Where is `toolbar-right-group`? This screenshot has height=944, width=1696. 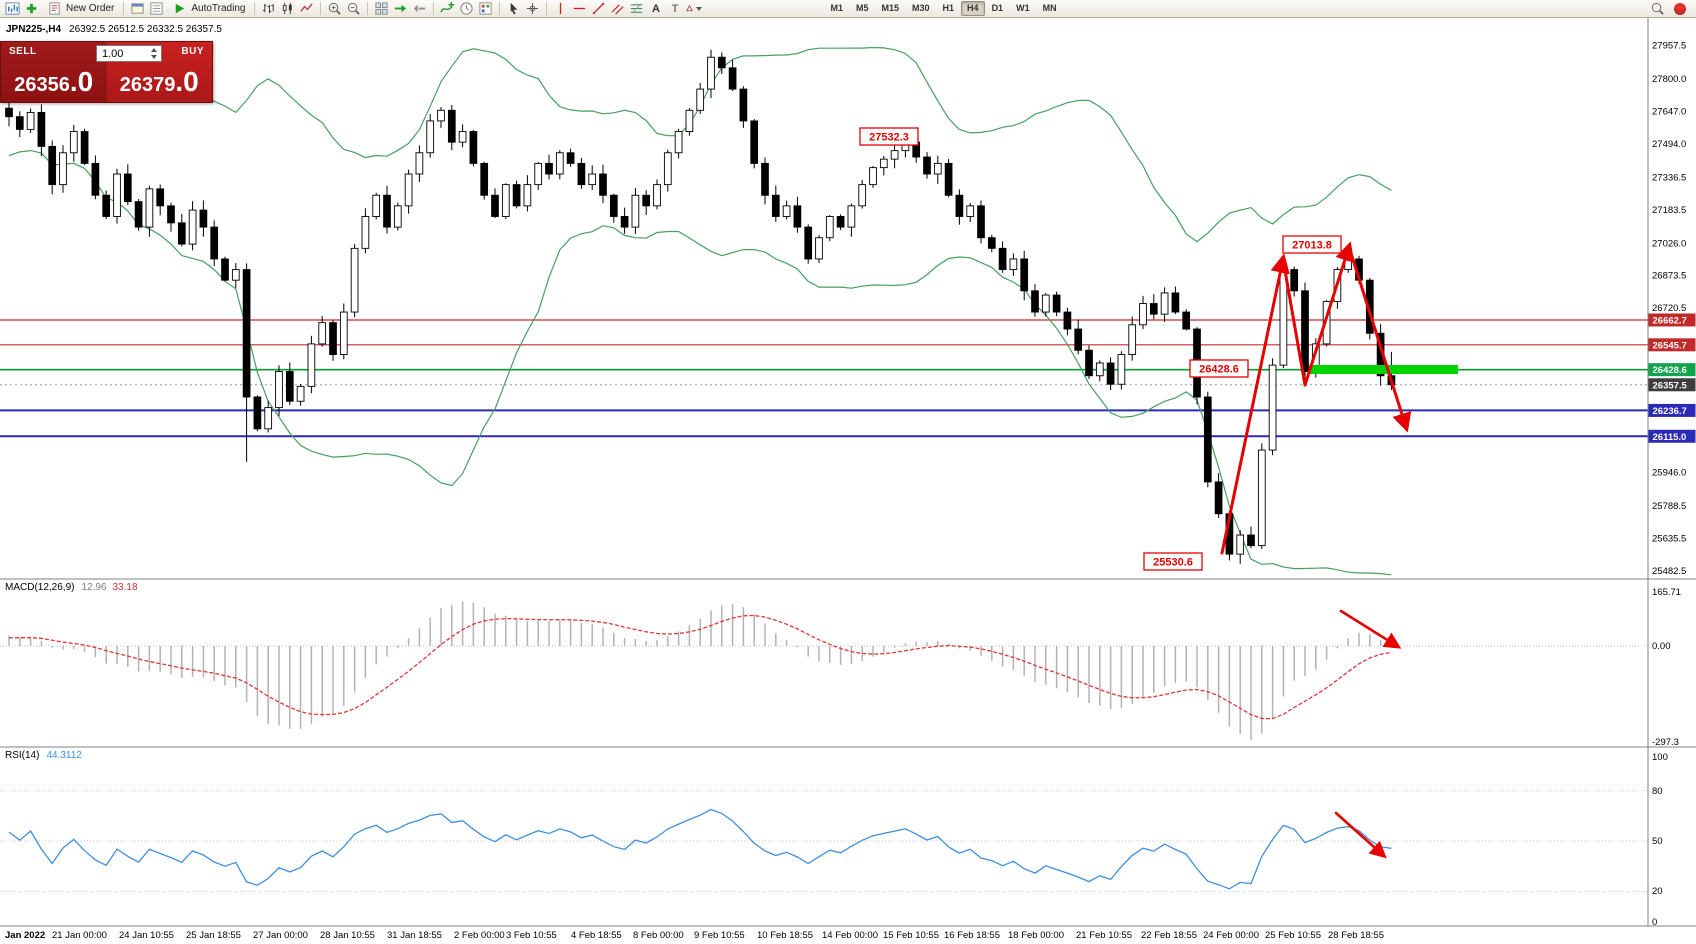 toolbar-right-group is located at coordinates (1670, 9).